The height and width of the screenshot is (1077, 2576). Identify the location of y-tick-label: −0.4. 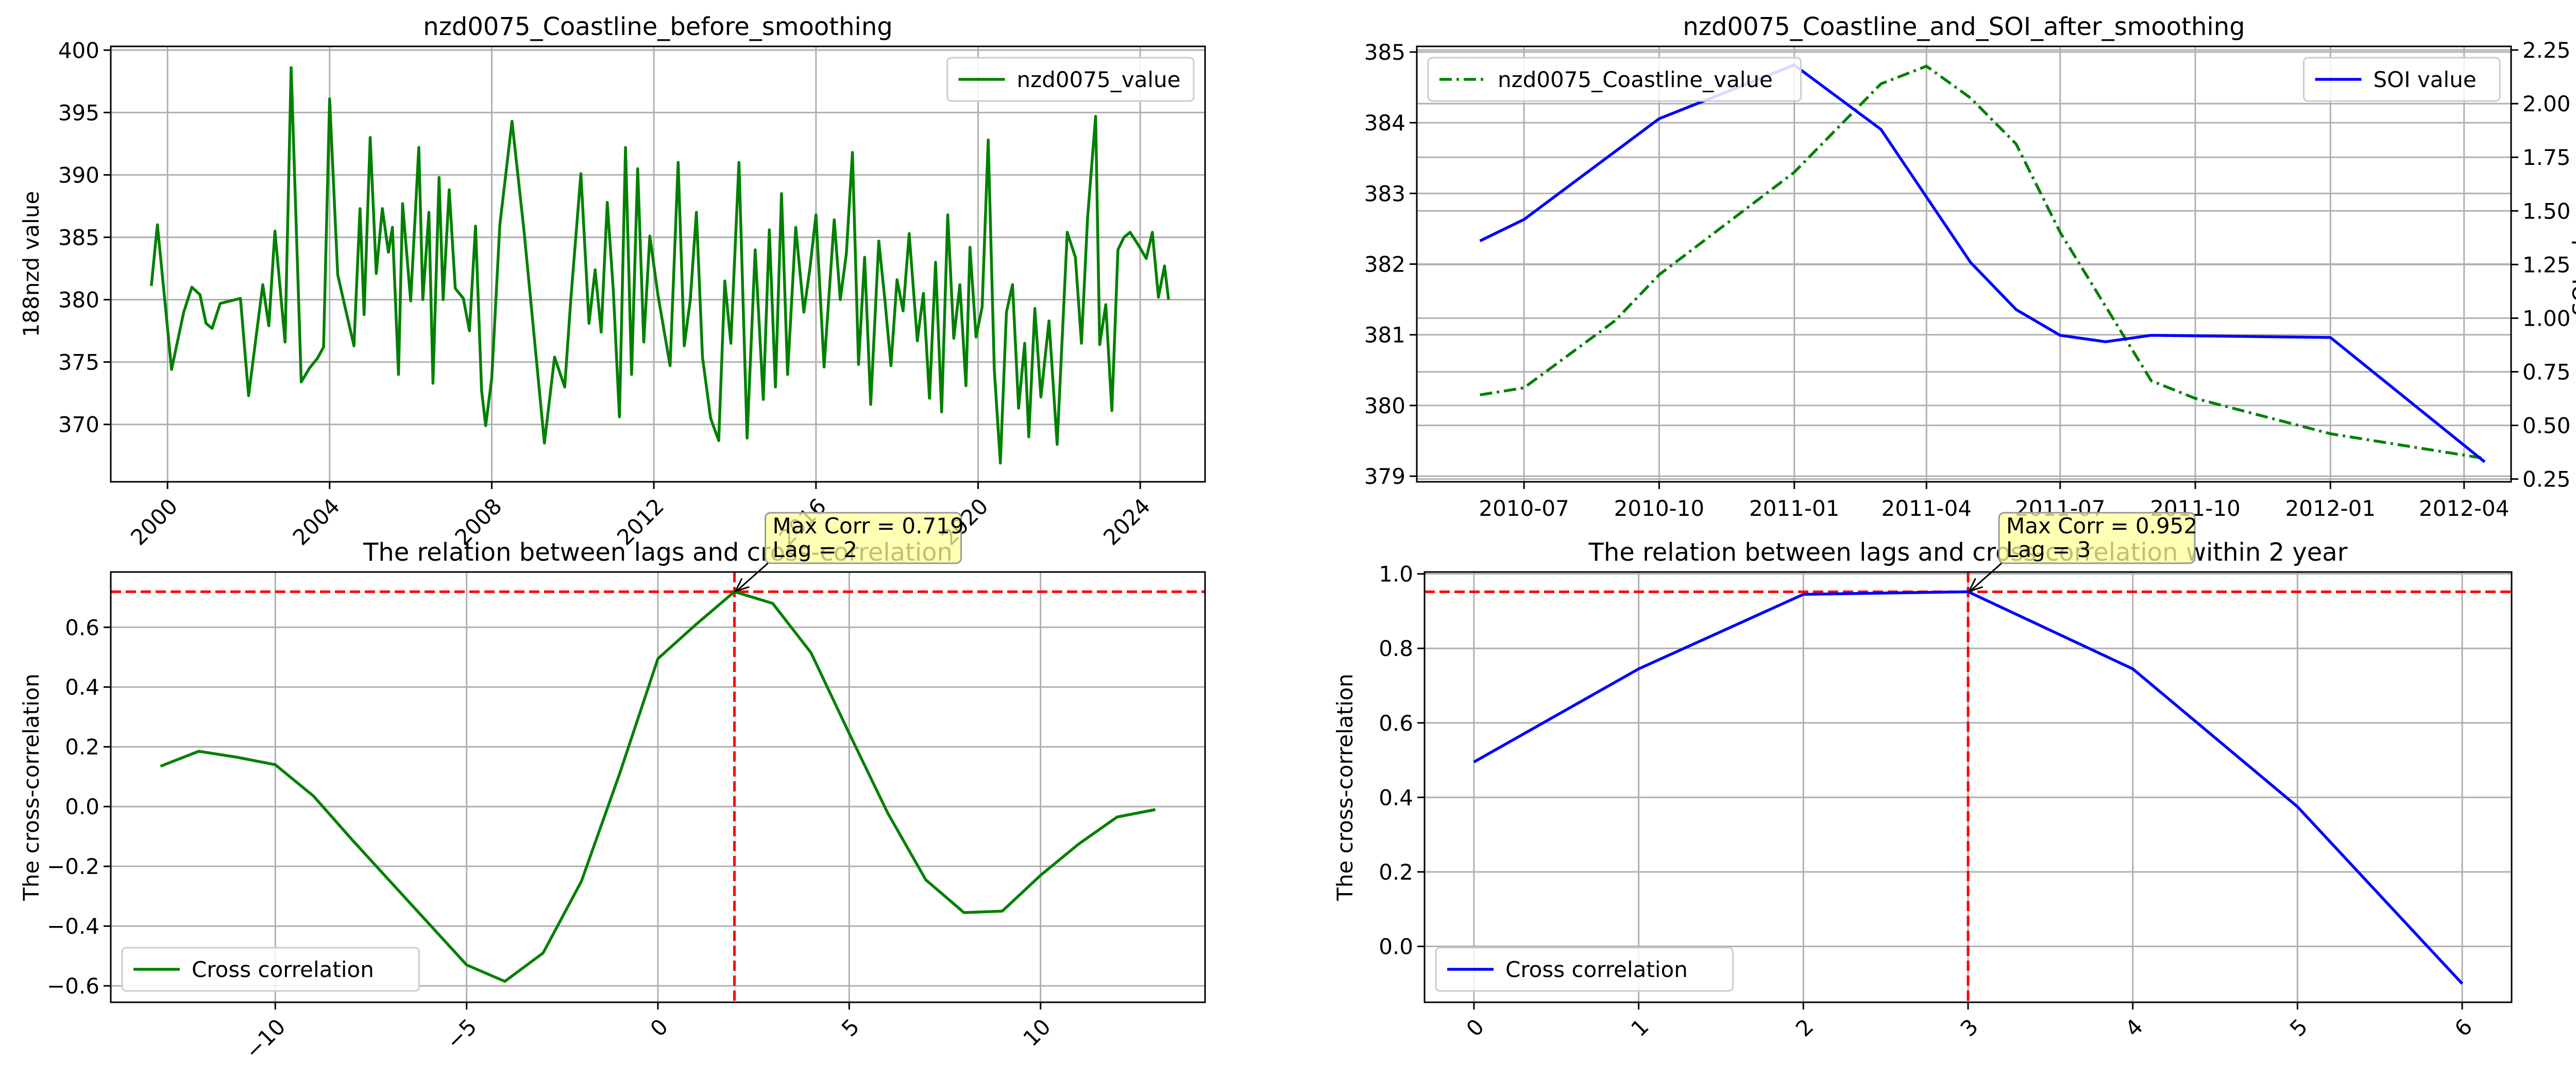
(73, 926).